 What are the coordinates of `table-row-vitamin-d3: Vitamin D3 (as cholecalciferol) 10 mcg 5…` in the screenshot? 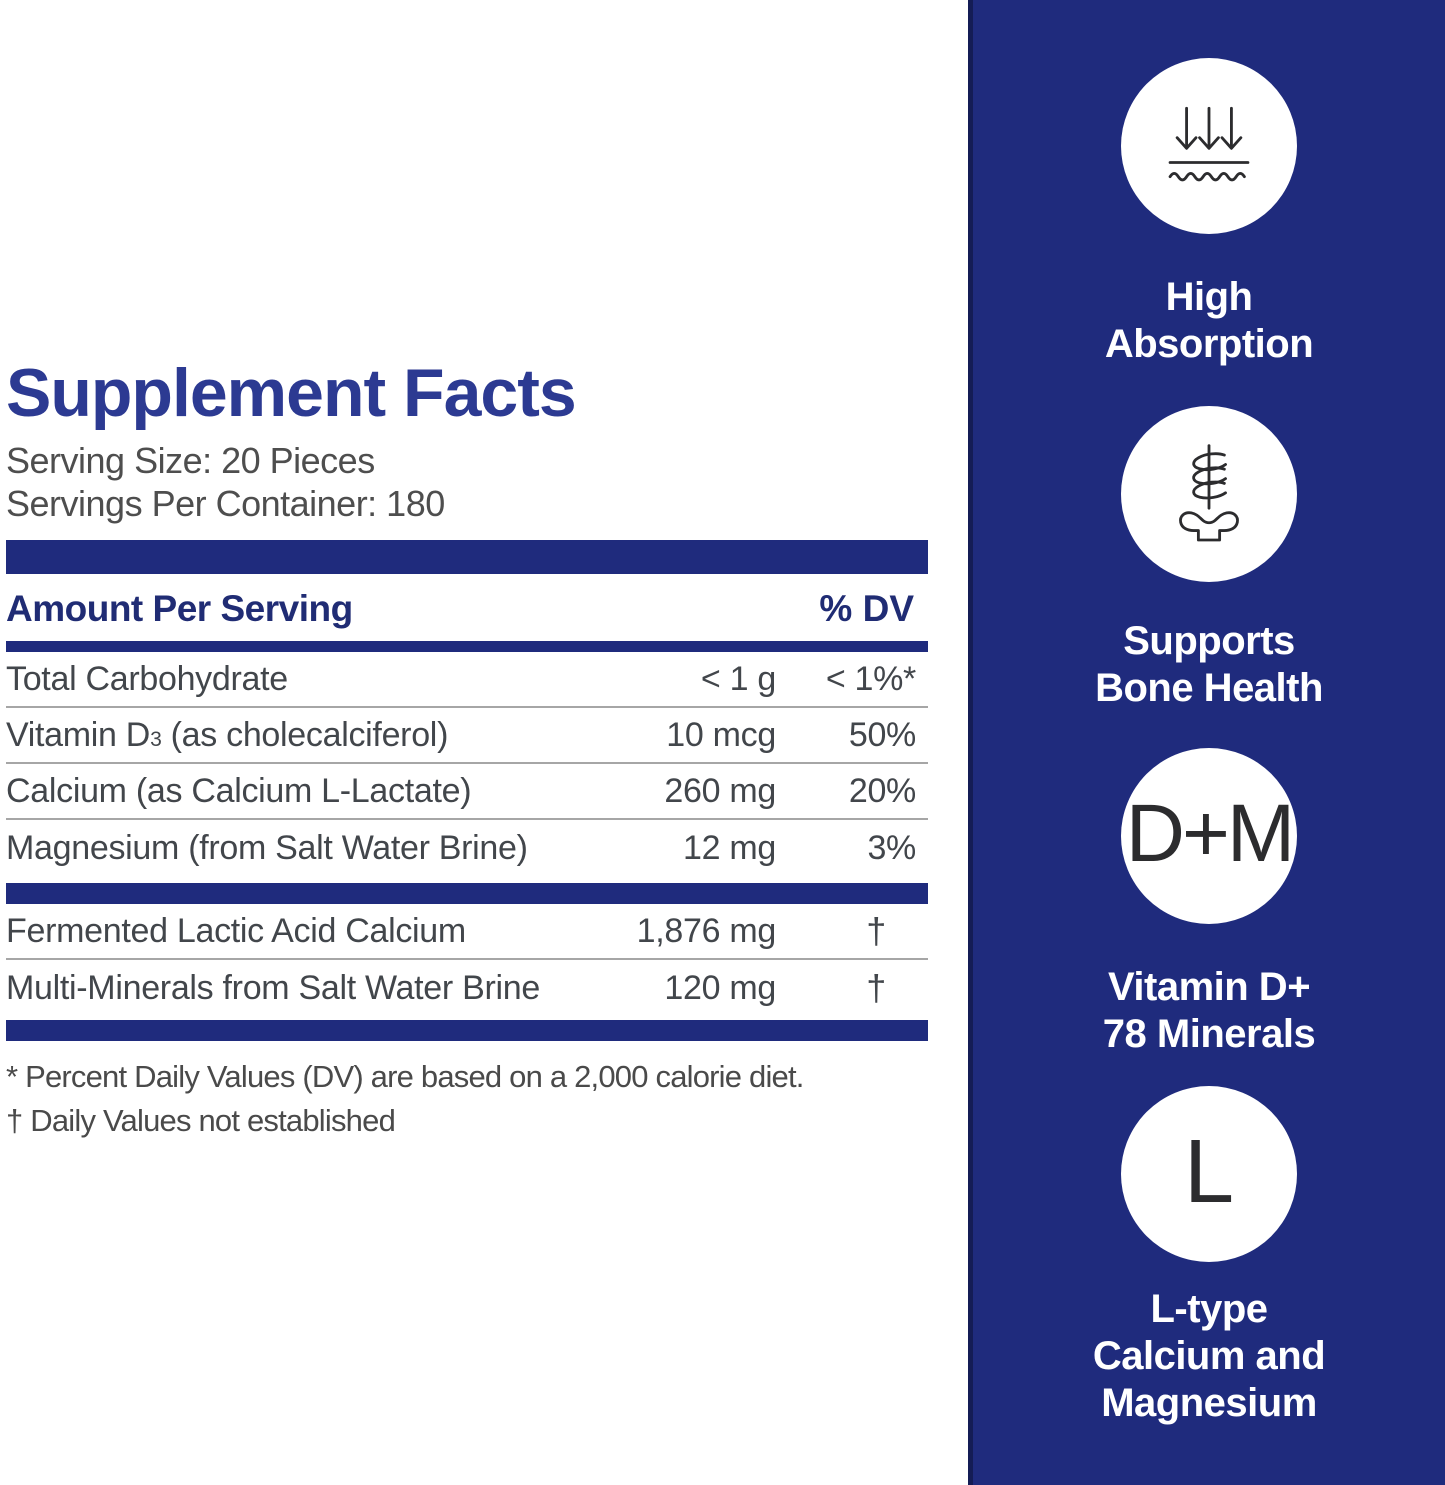 It's located at (467, 736).